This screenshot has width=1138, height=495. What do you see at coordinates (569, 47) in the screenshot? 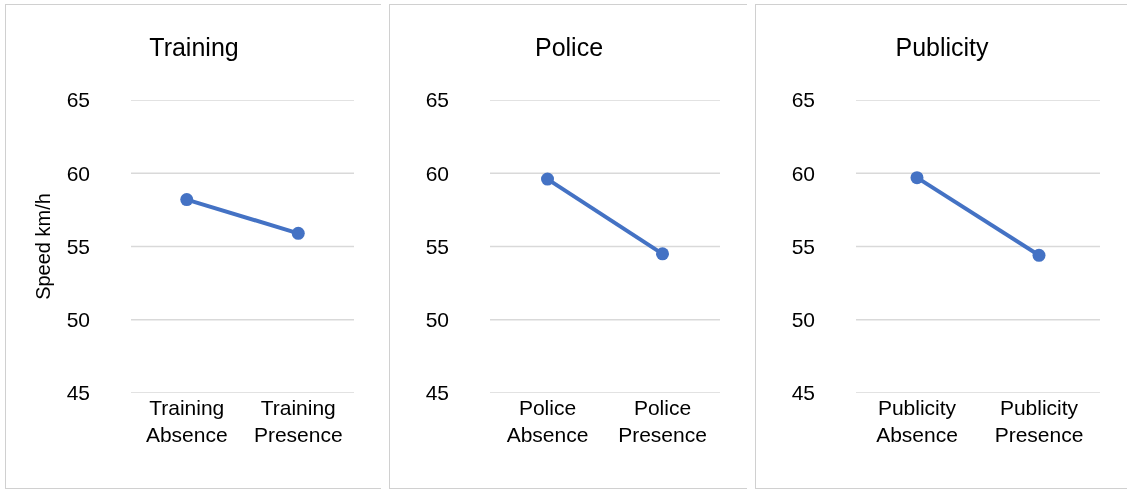
I see `chart-title: Police` at bounding box center [569, 47].